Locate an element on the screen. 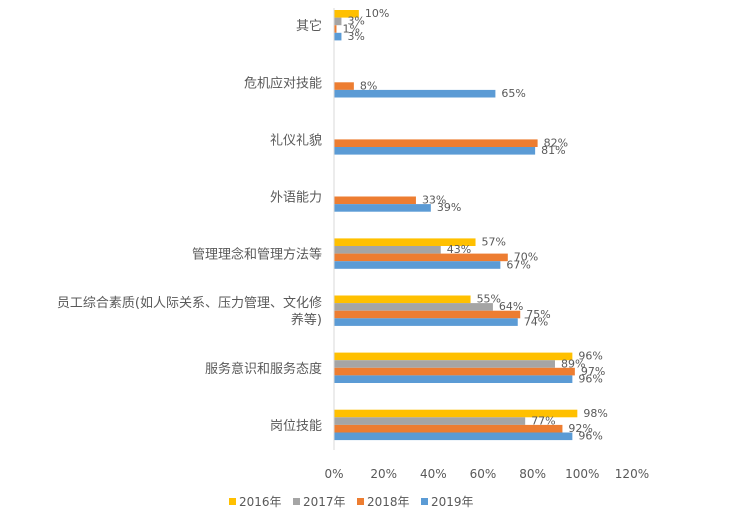 The image size is (750, 520). x-tick-label: 20% is located at coordinates (383, 474).